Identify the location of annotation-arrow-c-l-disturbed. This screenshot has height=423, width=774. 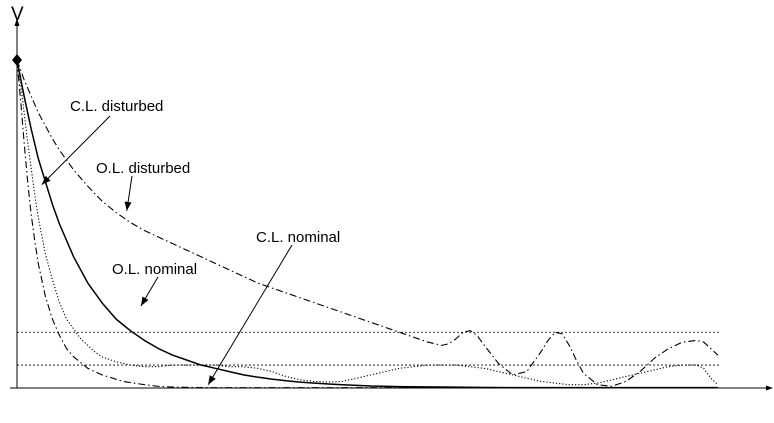
(76, 150).